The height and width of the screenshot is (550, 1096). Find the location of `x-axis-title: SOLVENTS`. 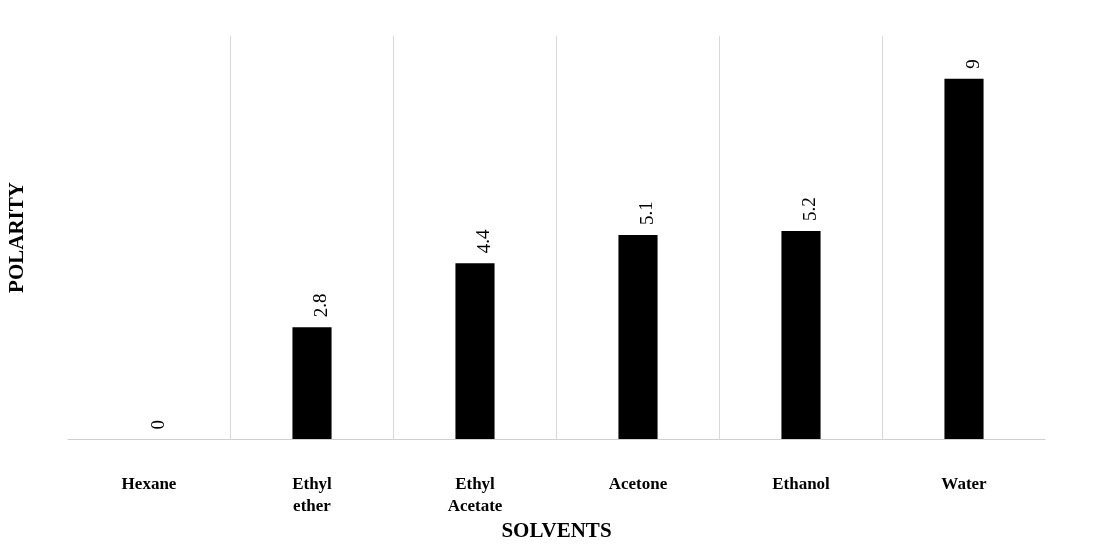

x-axis-title: SOLVENTS is located at coordinates (556, 530).